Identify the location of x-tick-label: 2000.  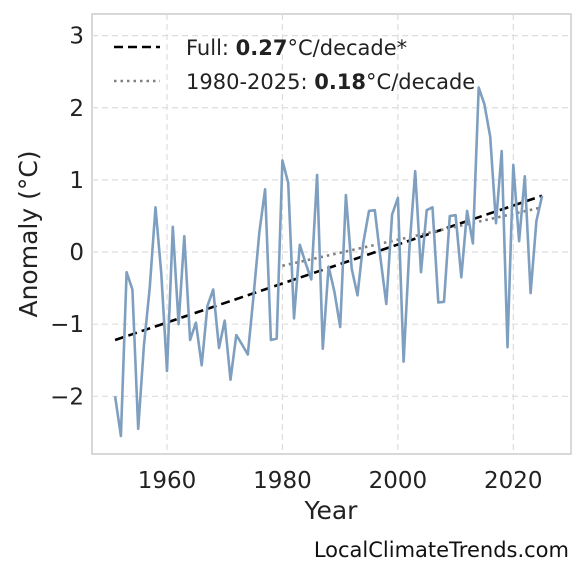
(398, 481).